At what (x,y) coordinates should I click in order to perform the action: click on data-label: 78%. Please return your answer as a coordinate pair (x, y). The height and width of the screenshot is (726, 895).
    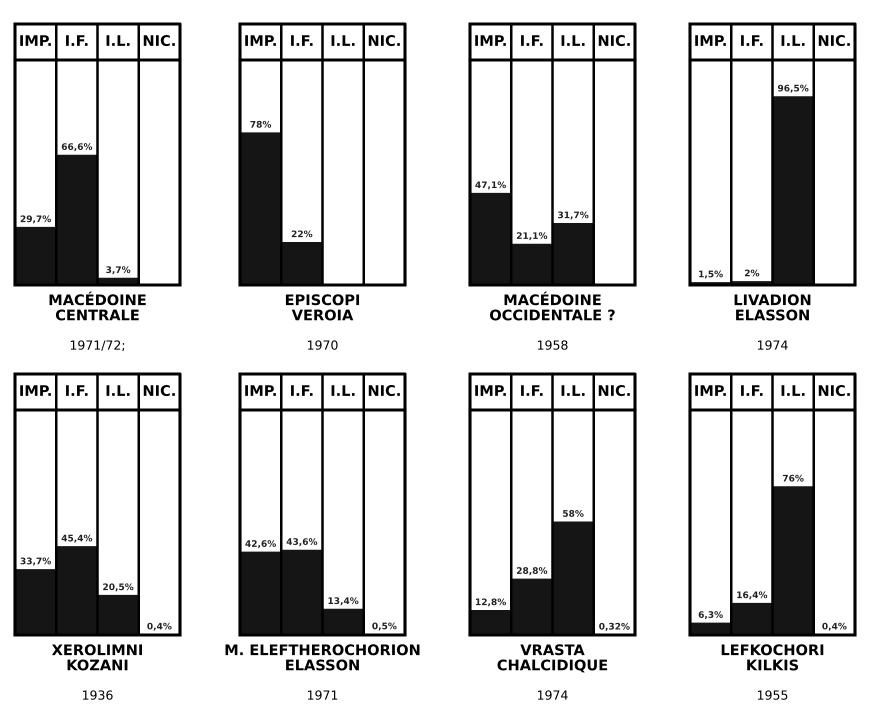
    Looking at the image, I should click on (261, 124).